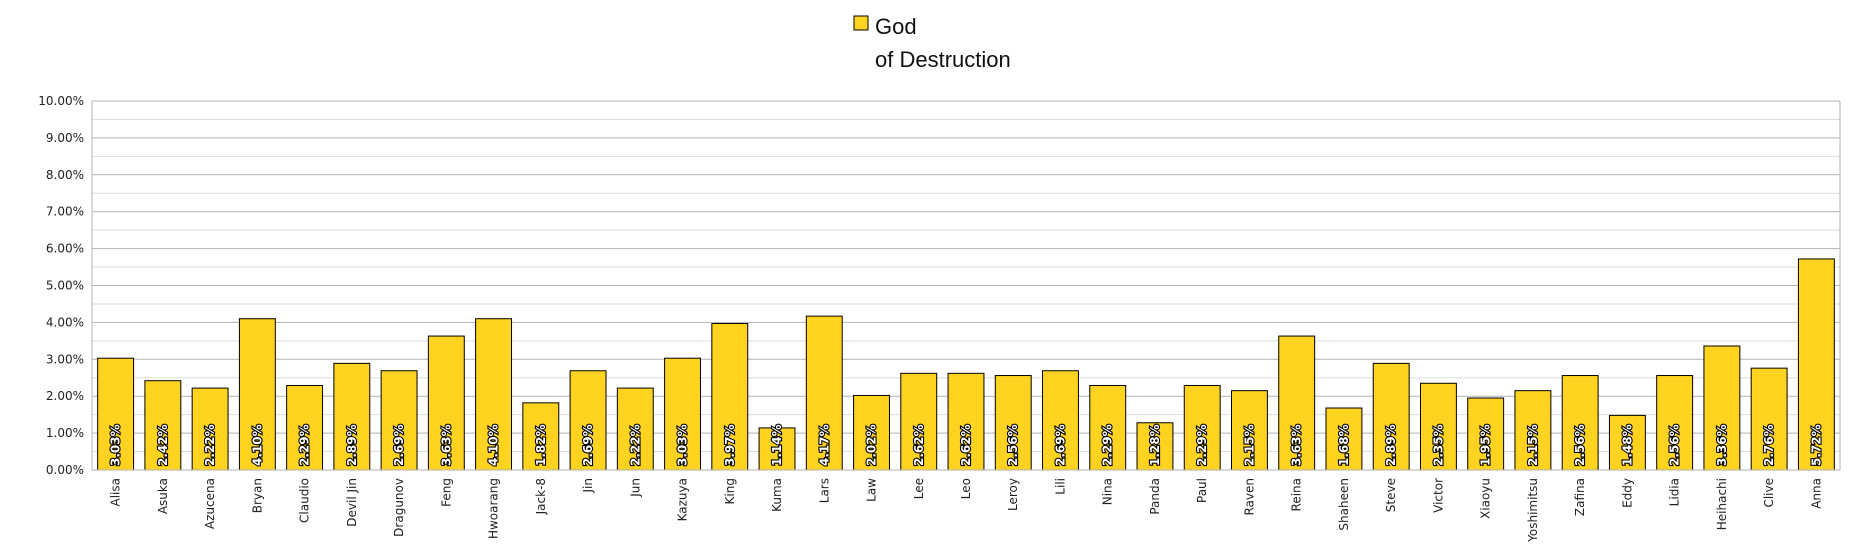 The width and height of the screenshot is (1871, 552). Describe the element at coordinates (494, 394) in the screenshot. I see `bar-hwoarang` at that location.